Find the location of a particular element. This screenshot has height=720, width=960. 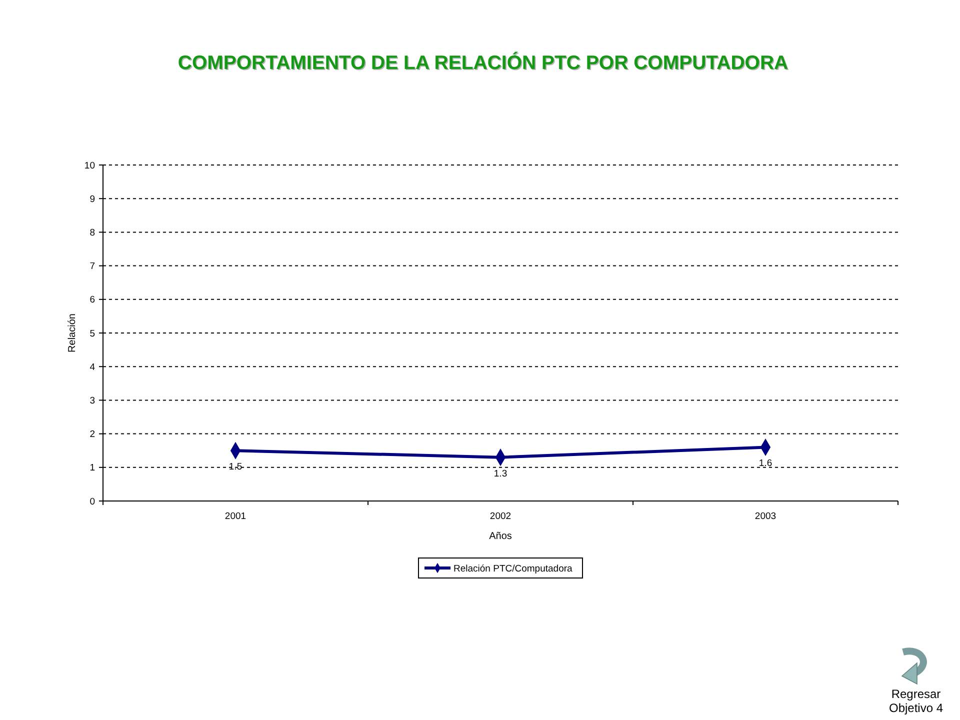

y-tick-label: 1 is located at coordinates (92, 468).